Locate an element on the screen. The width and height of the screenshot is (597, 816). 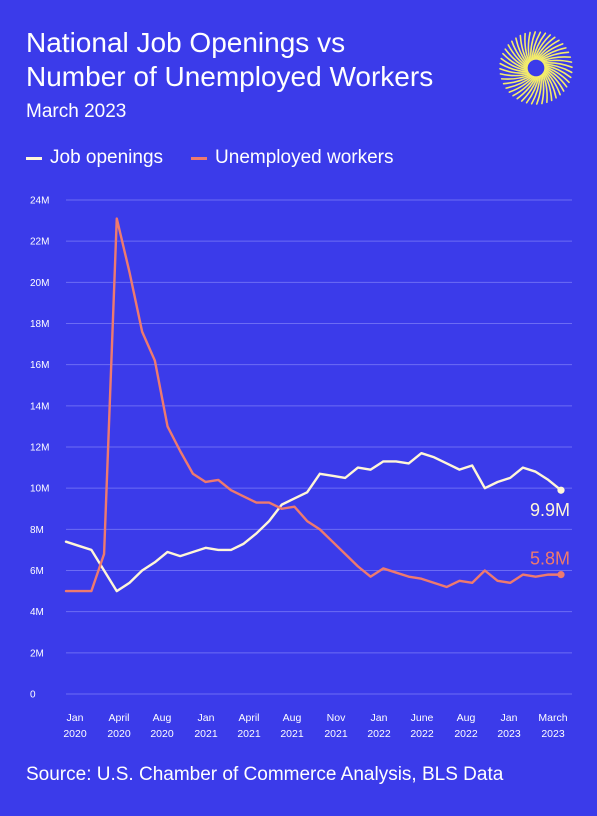
y-tick-label: 10M is located at coordinates (39, 489).